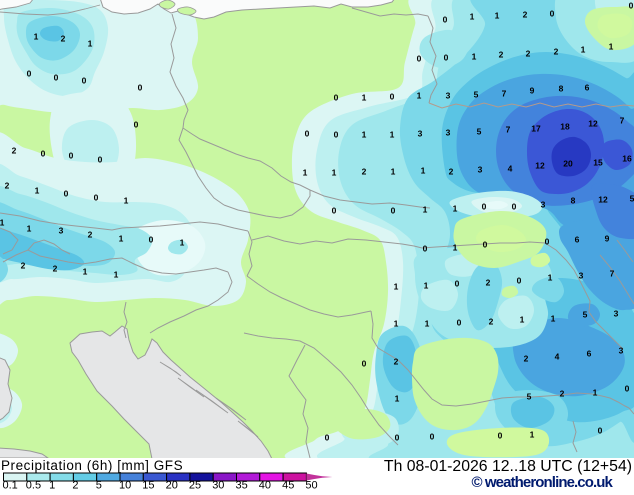 The height and width of the screenshot is (495, 634). Describe the element at coordinates (125, 485) in the screenshot. I see `svg-text: 10` at that location.